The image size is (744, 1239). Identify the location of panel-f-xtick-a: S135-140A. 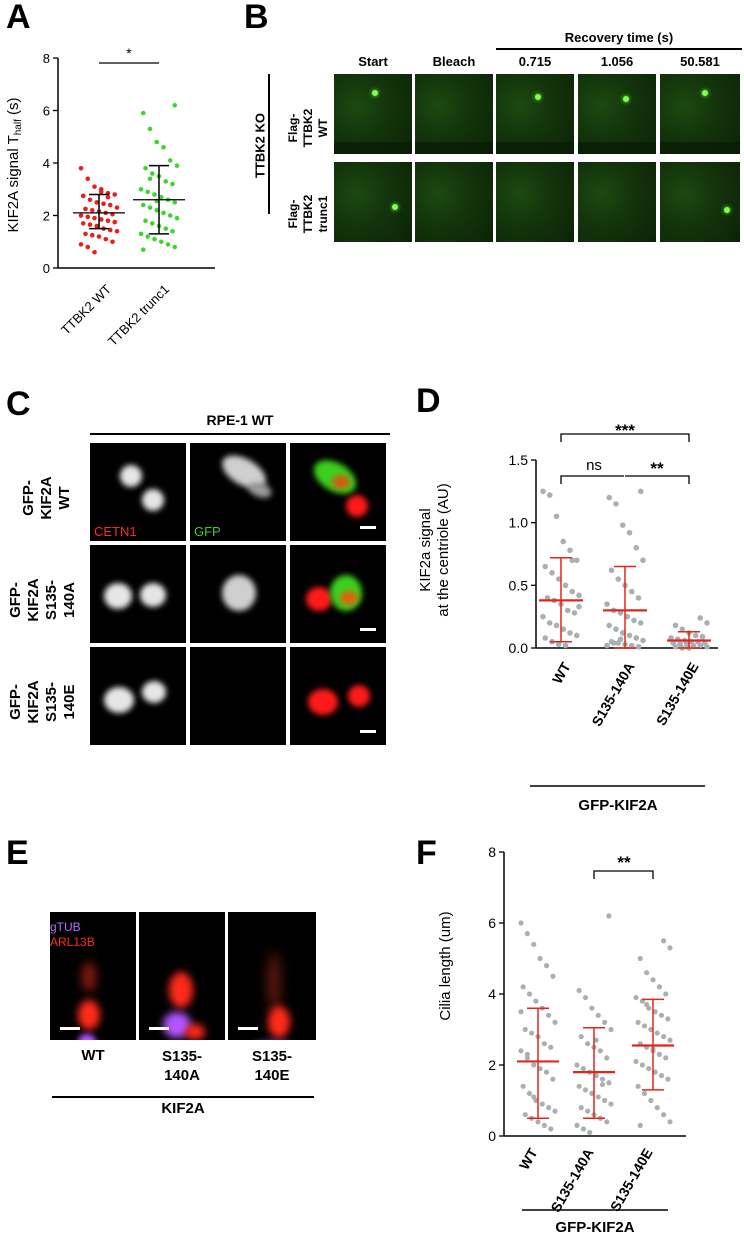
(571, 1180).